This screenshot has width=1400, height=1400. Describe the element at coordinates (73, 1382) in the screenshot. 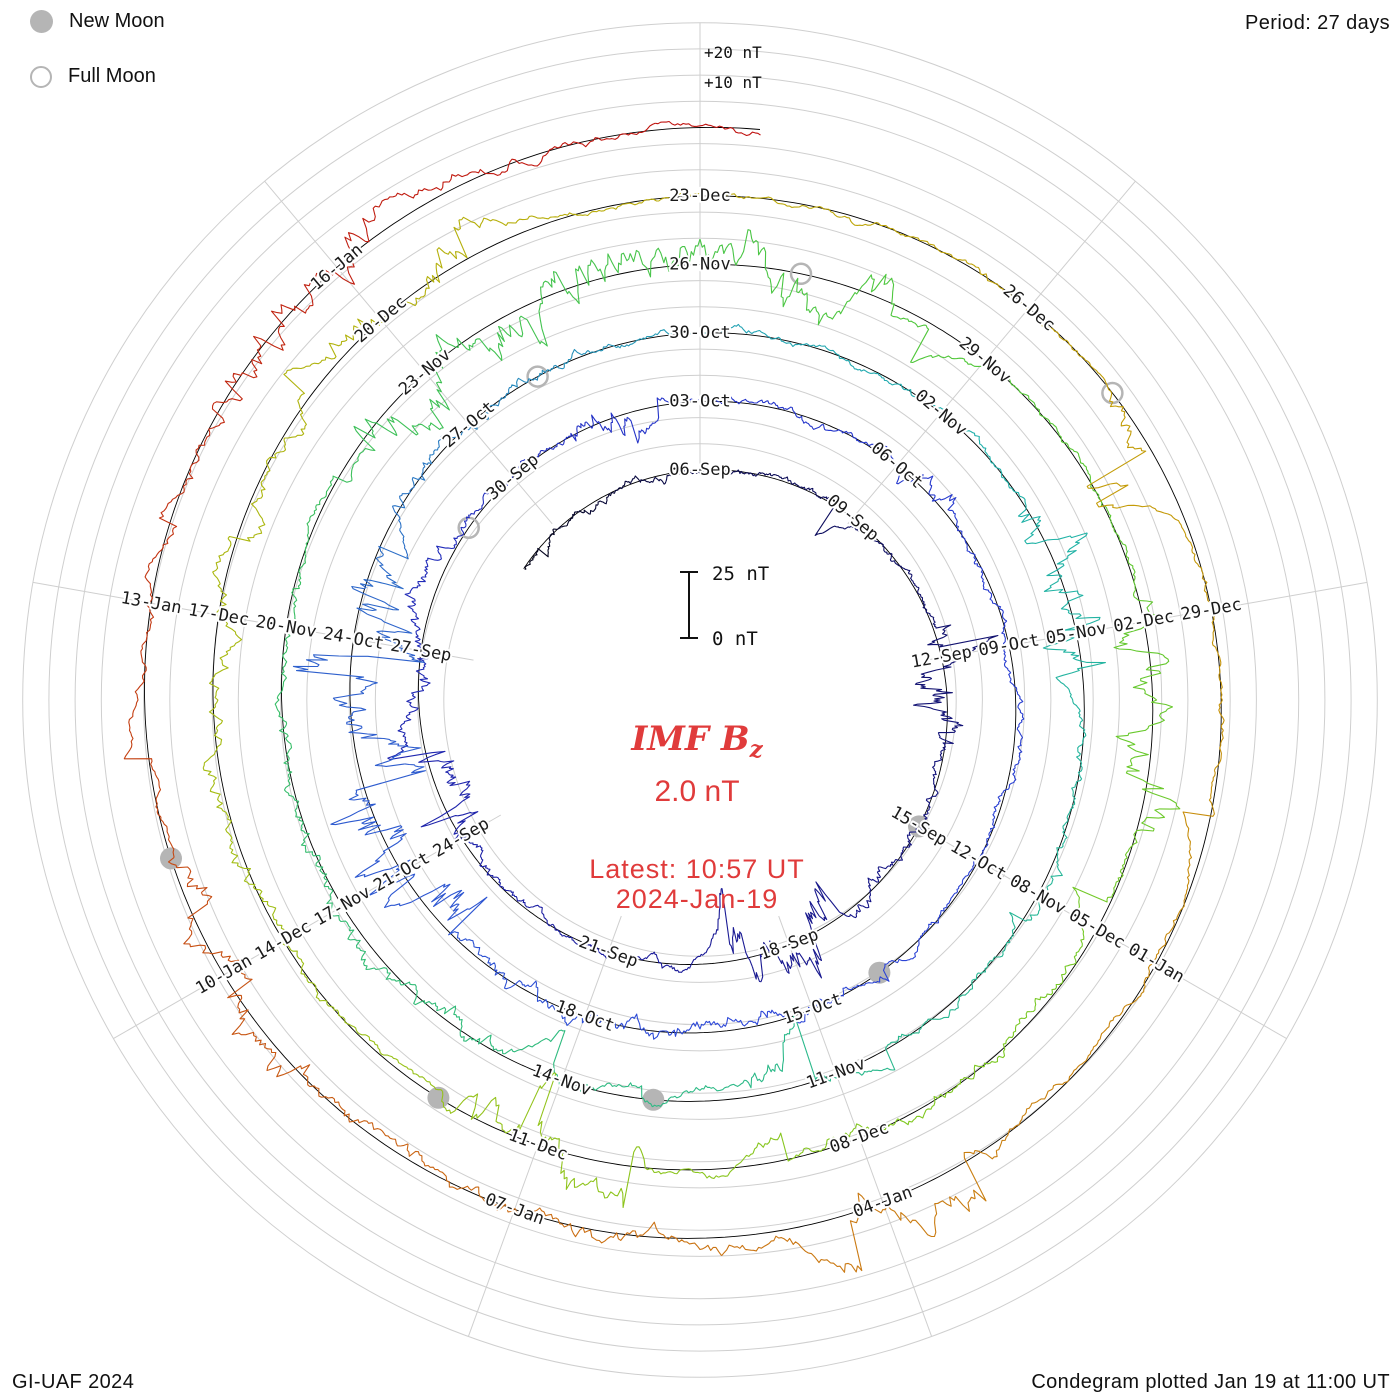

I see `credit-label: GI-UAF 2024` at that location.